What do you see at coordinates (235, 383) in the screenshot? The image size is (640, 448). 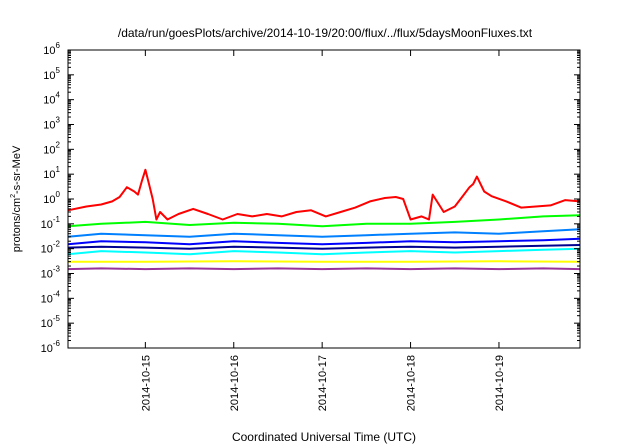 I see `x-tick-label: 2014-10-16` at bounding box center [235, 383].